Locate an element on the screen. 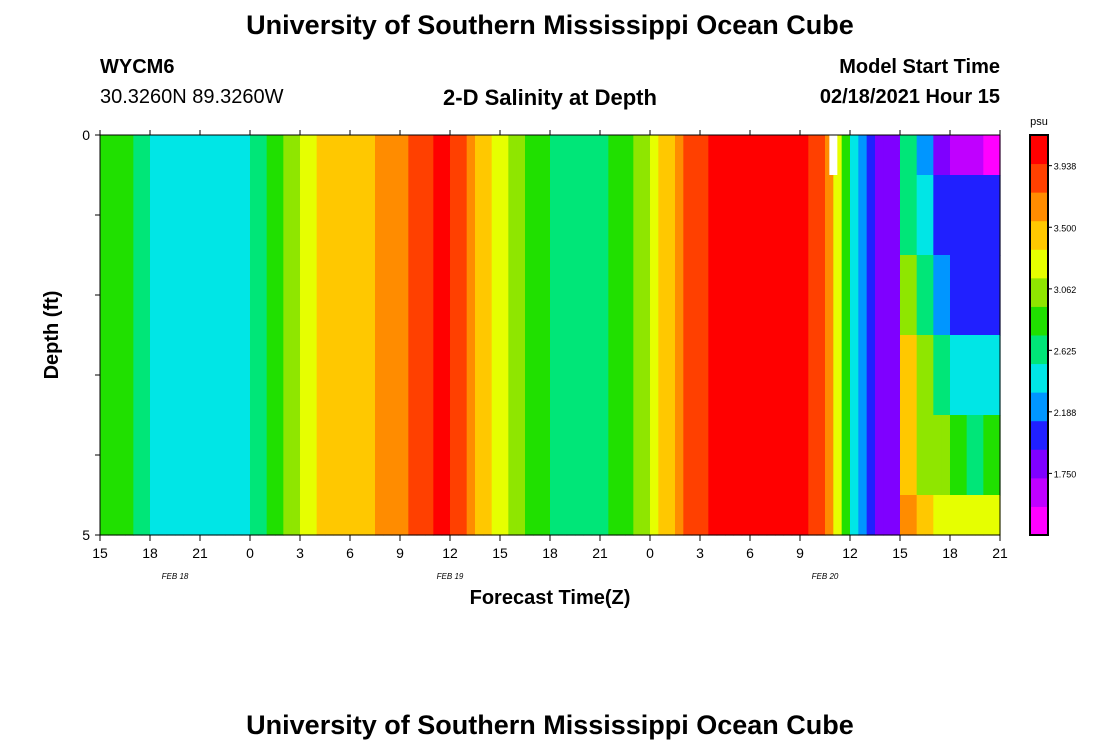 This screenshot has height=750, width=1100. x-tick-label: 0 is located at coordinates (650, 553).